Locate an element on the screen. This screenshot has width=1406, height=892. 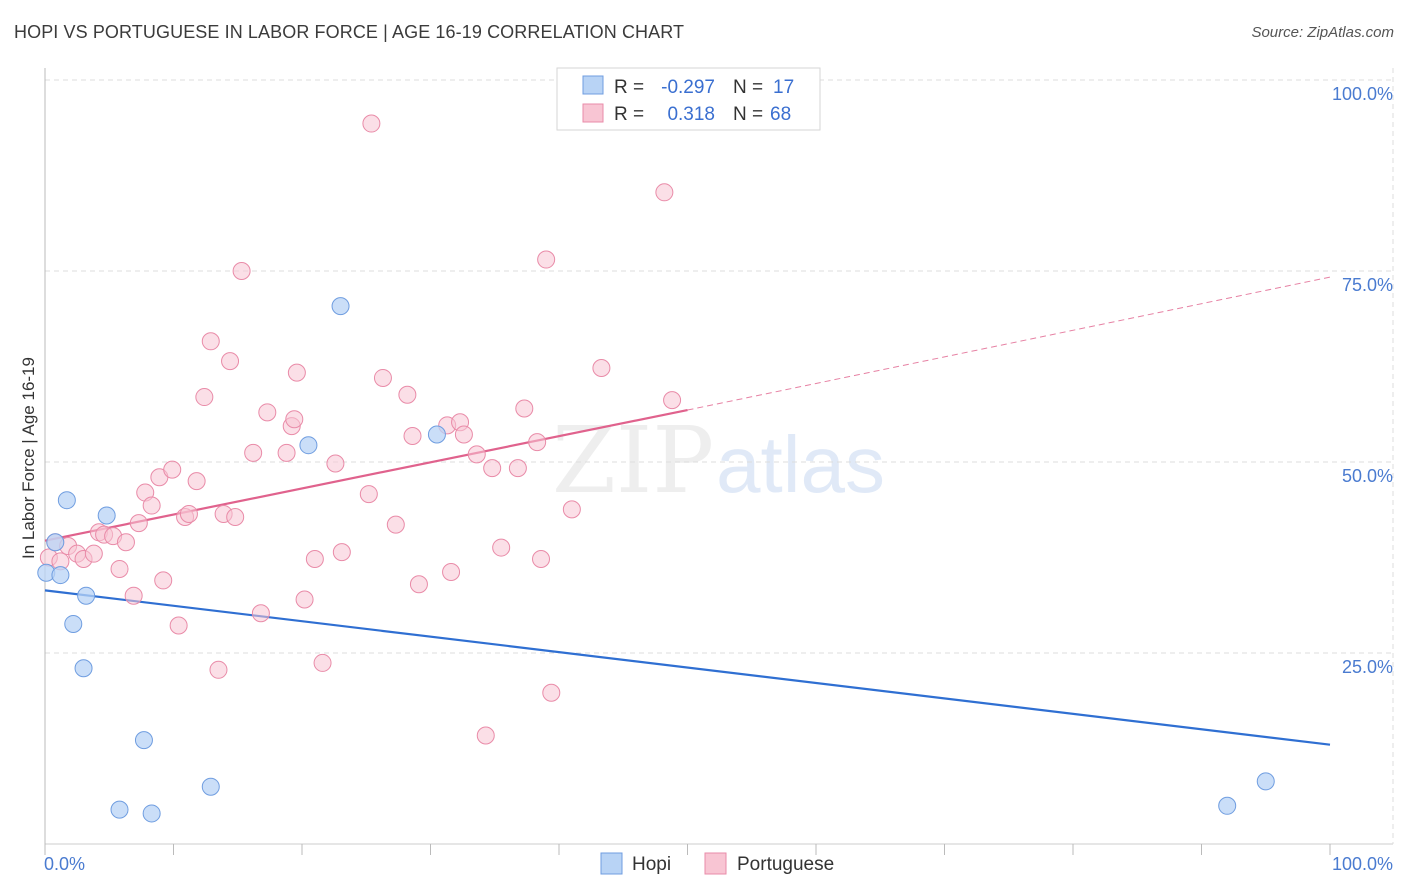
y-axis-label: In Labor Force | Age 16-19 is located at coordinates (28, 458).